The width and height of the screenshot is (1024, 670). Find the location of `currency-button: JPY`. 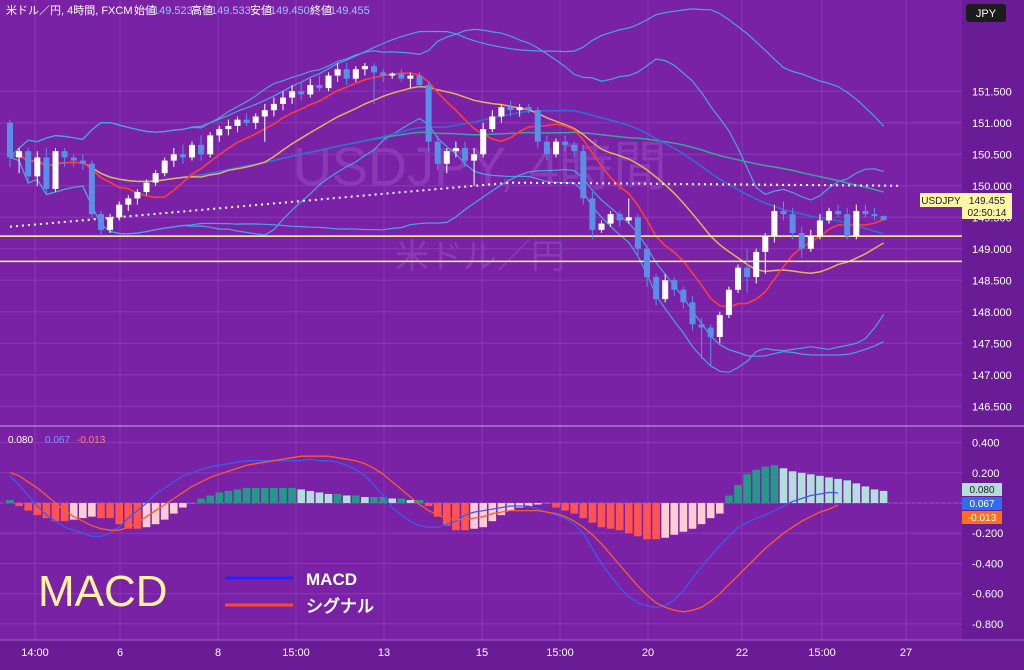

currency-button: JPY is located at coordinates (986, 13).